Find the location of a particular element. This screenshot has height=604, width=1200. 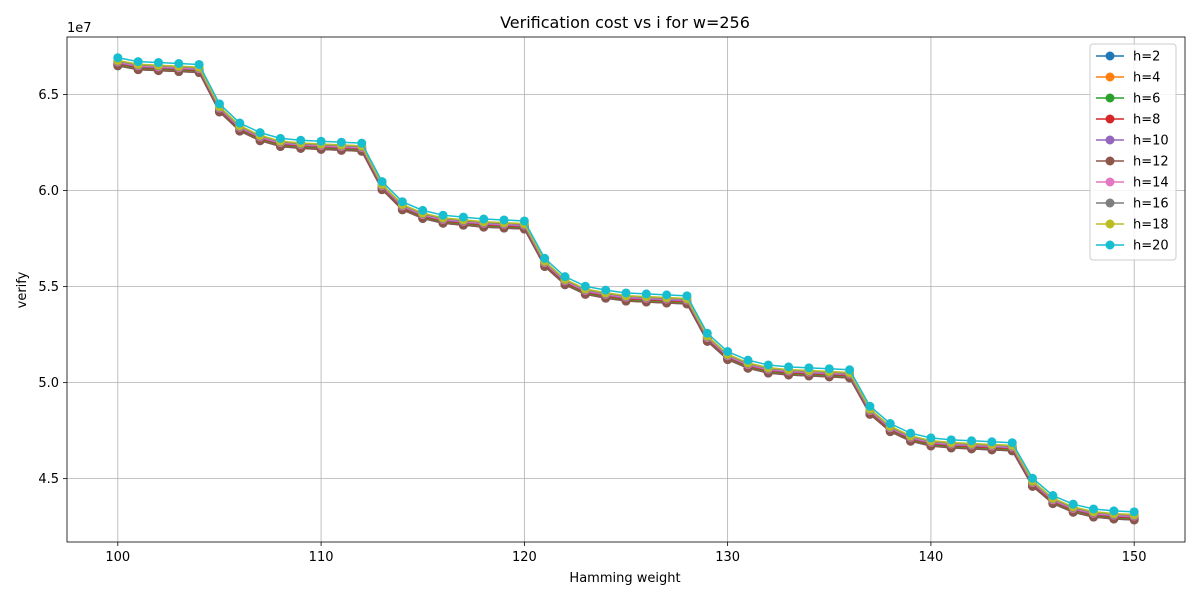

x-tick-label: 100 is located at coordinates (117, 557).